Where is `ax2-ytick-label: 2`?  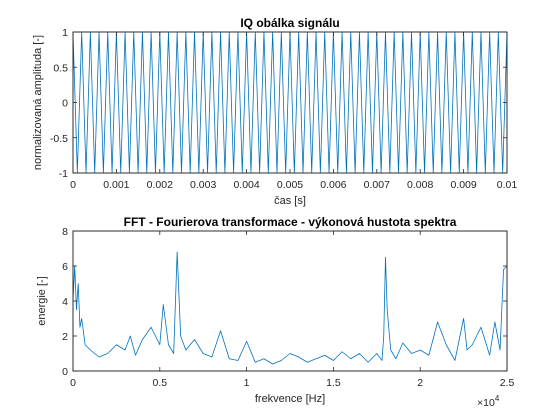
ax2-ytick-label: 2 is located at coordinates (65, 337).